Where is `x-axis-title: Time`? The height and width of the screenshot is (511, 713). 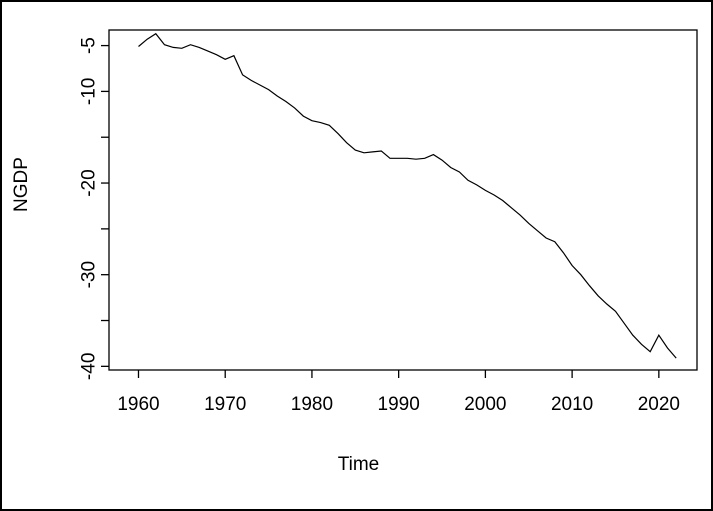 x-axis-title: Time is located at coordinates (358, 464).